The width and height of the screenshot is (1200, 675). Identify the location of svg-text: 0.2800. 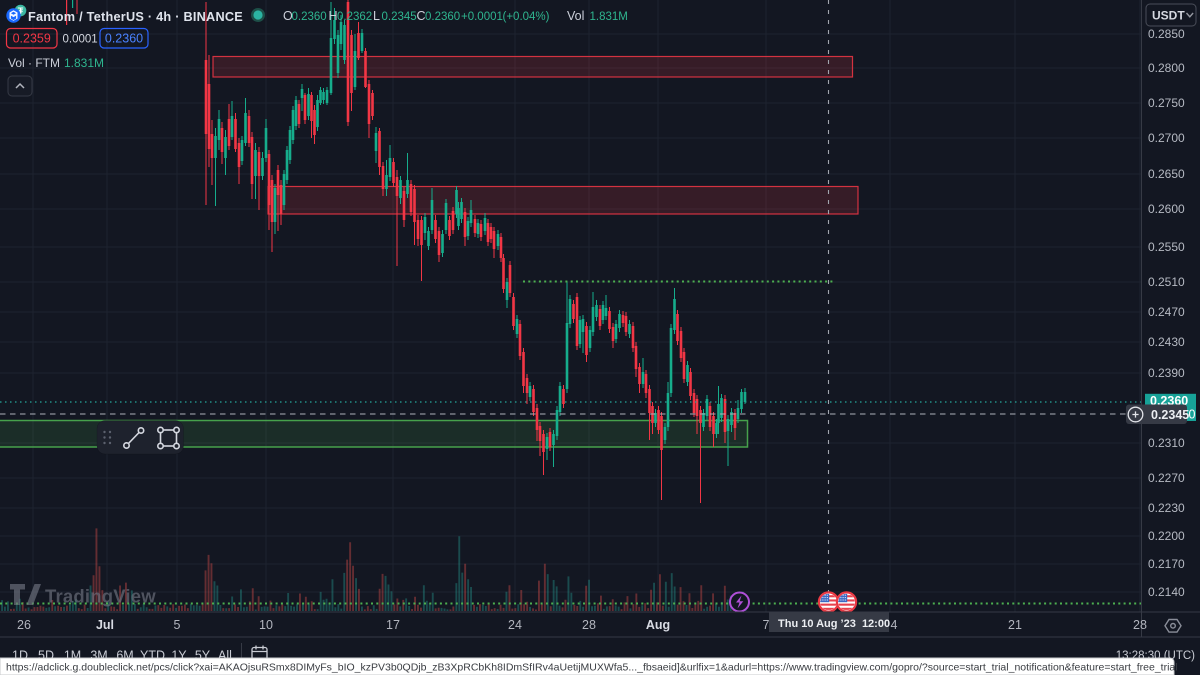
(1166, 68).